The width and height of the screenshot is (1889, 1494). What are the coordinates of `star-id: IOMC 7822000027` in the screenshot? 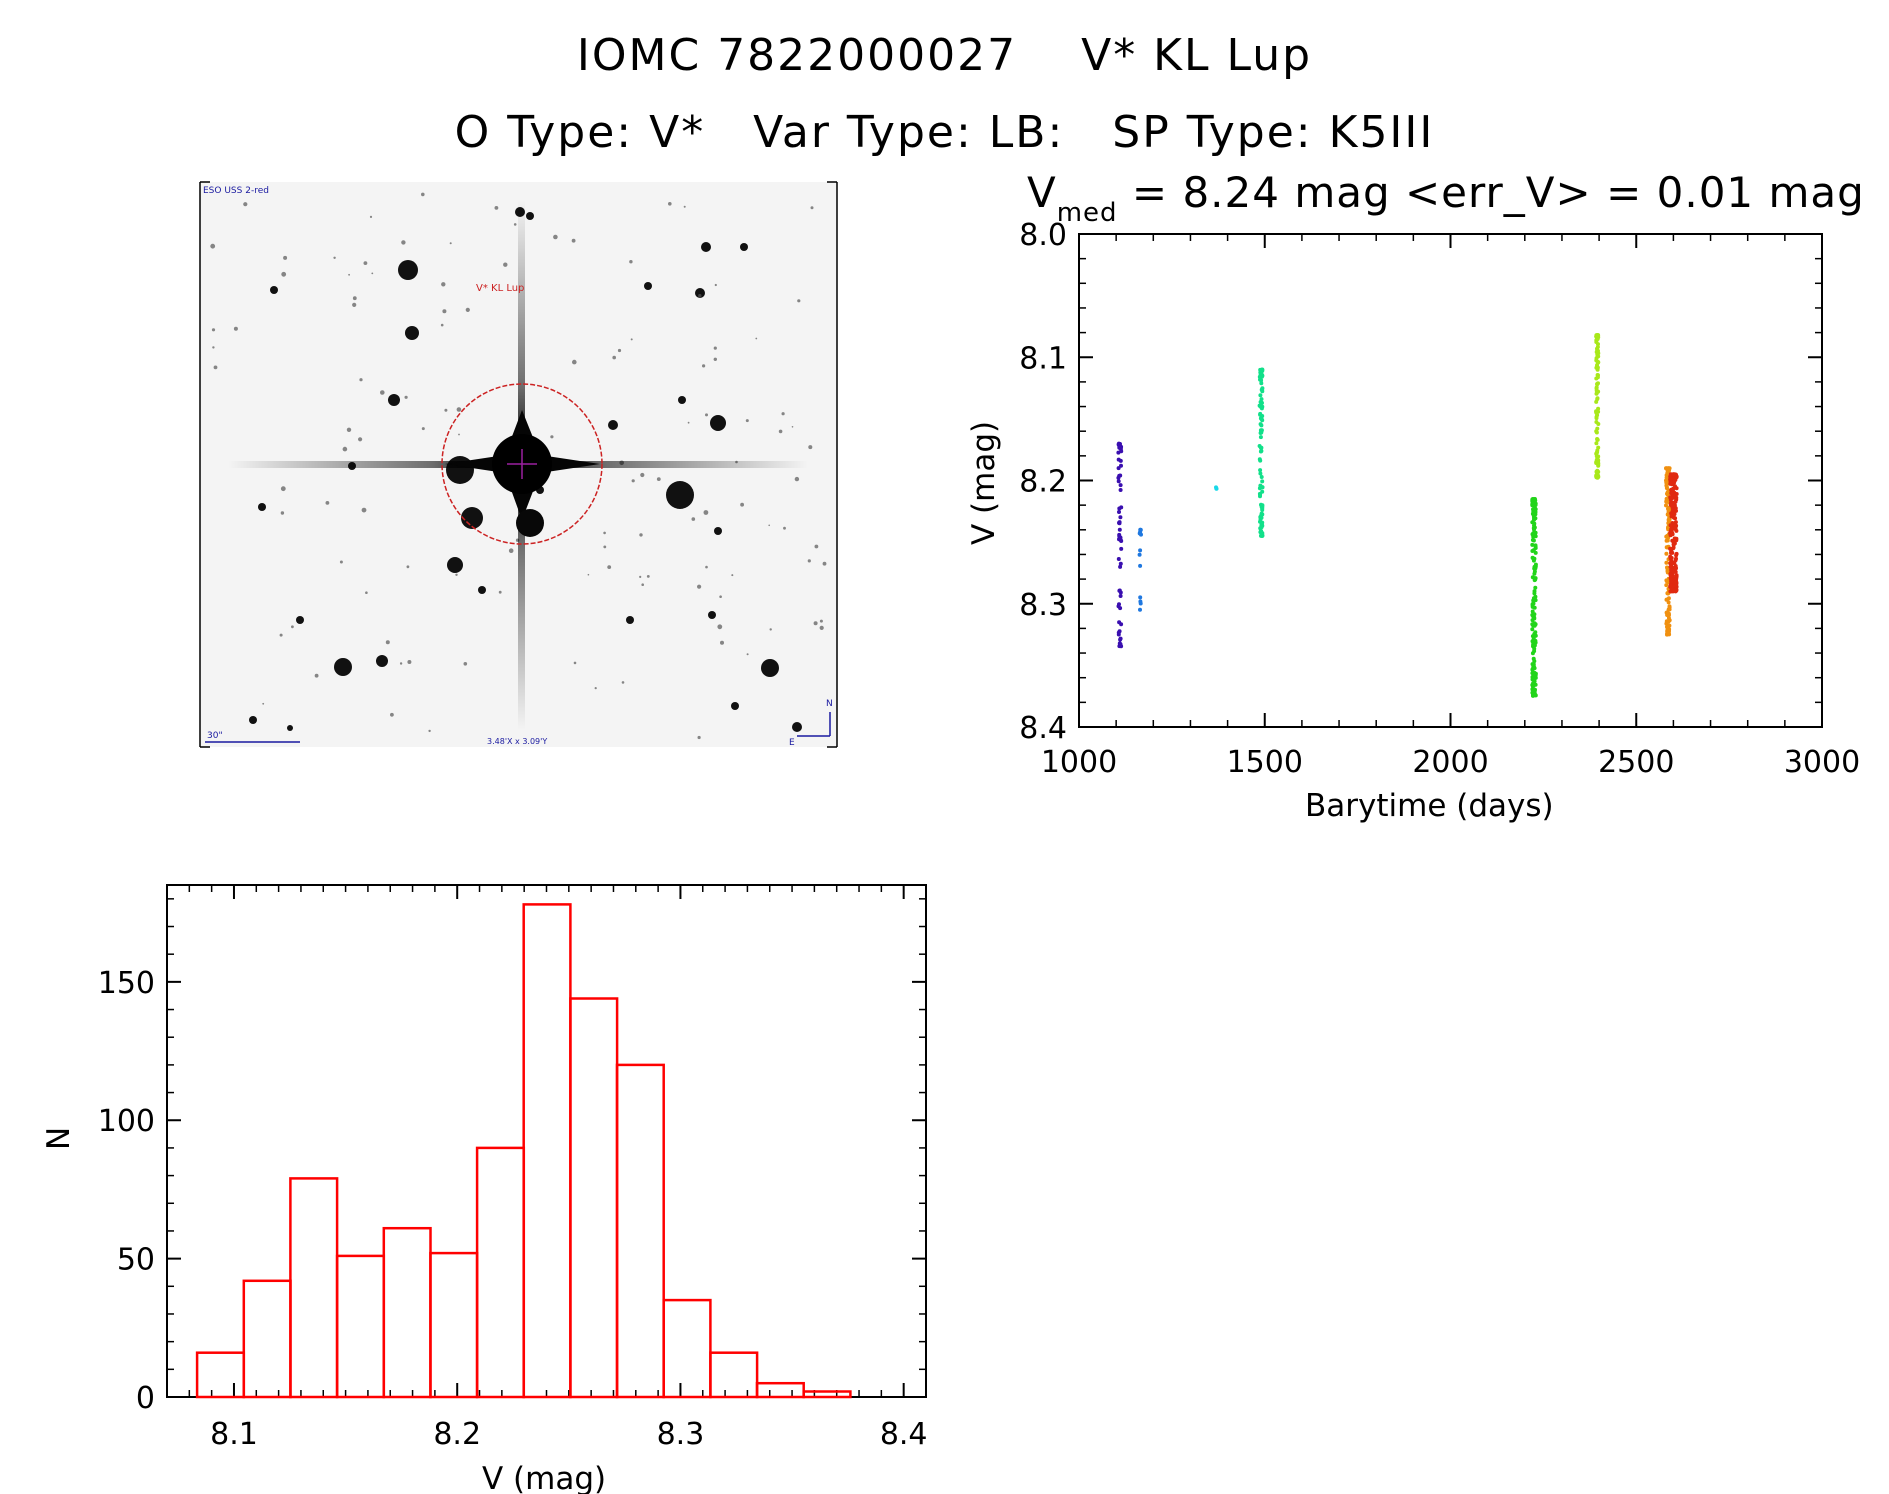 It's located at (797, 55).